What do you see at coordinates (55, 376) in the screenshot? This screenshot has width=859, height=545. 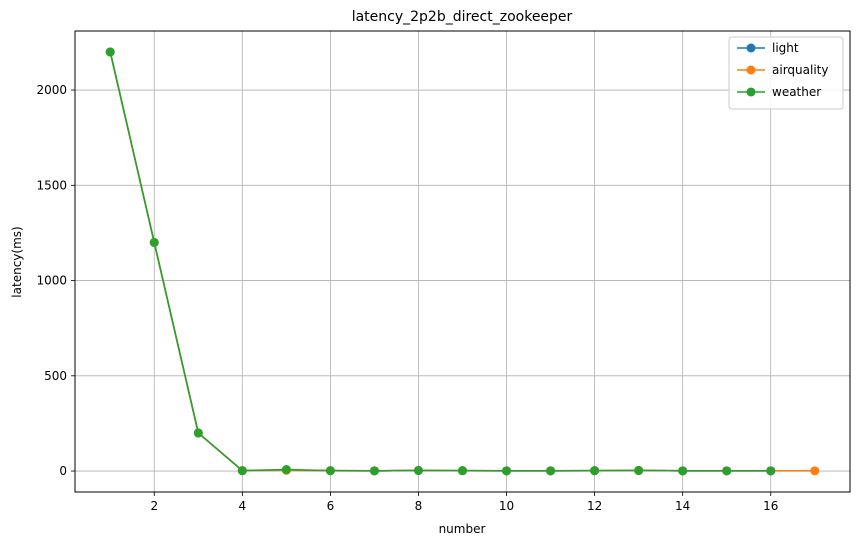 I see `y-tick-label: 500` at bounding box center [55, 376].